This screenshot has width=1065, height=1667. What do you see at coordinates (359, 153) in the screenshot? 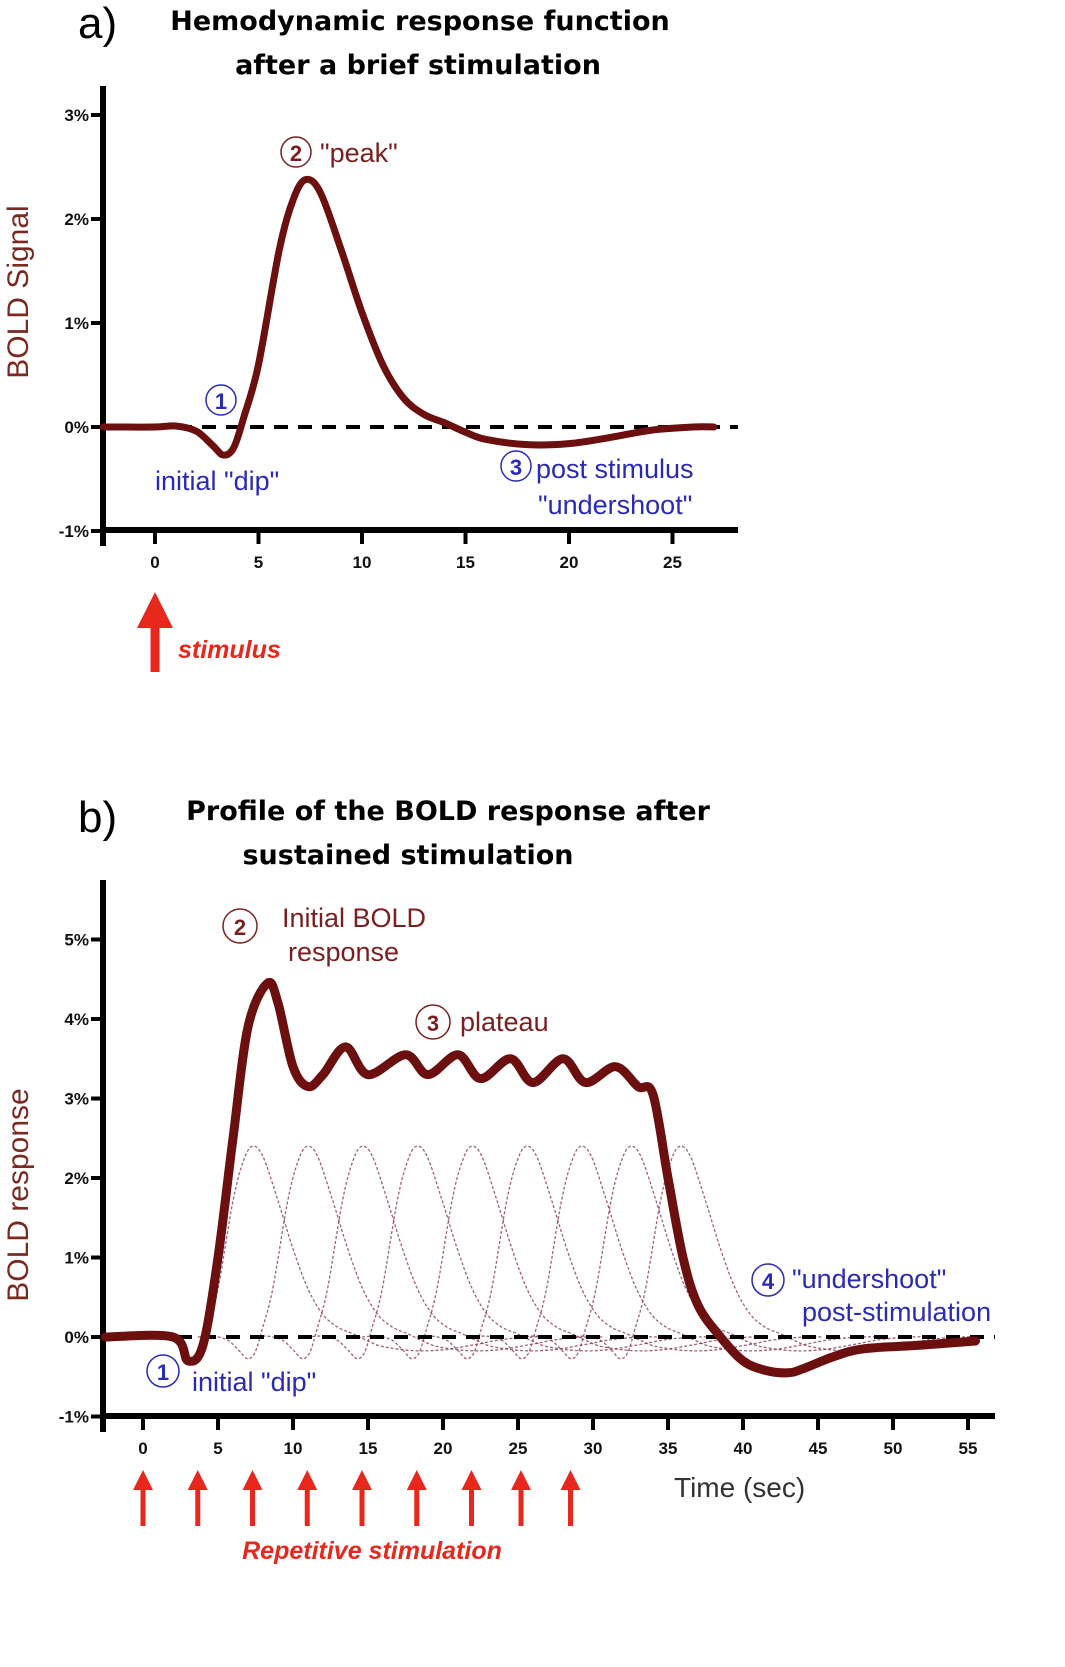
I see `annotation-a-2-text: "peak"` at bounding box center [359, 153].